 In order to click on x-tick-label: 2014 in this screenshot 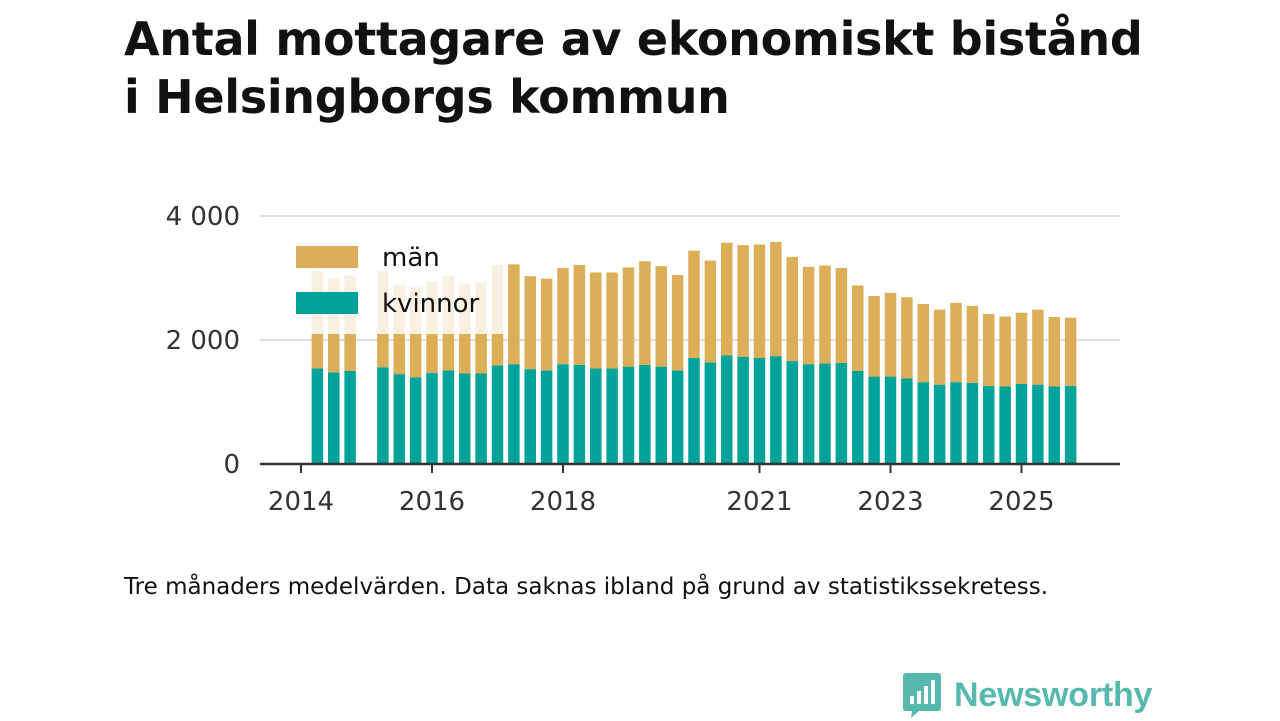, I will do `click(301, 502)`.